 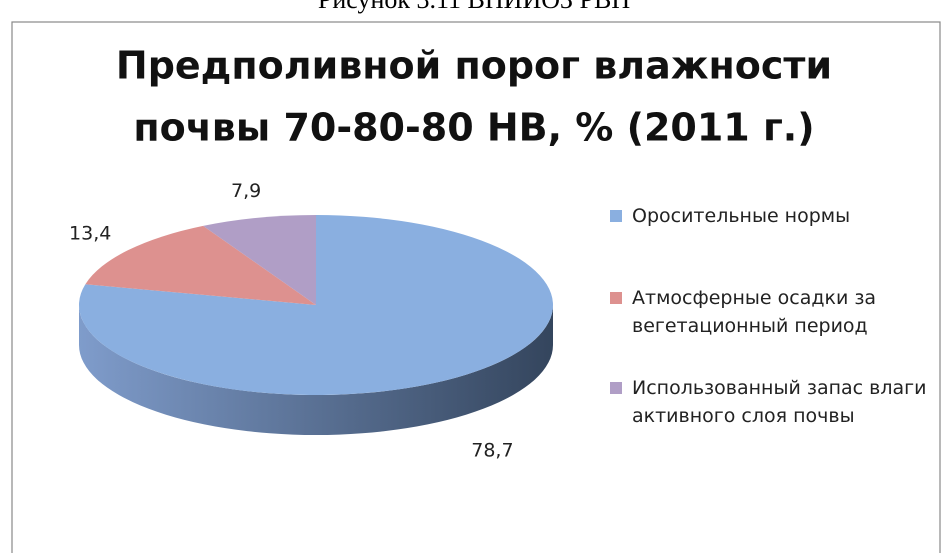 What do you see at coordinates (473, 128) in the screenshot?
I see `chart-title: почвы 70-80-80 НВ, % (2011 г.)` at bounding box center [473, 128].